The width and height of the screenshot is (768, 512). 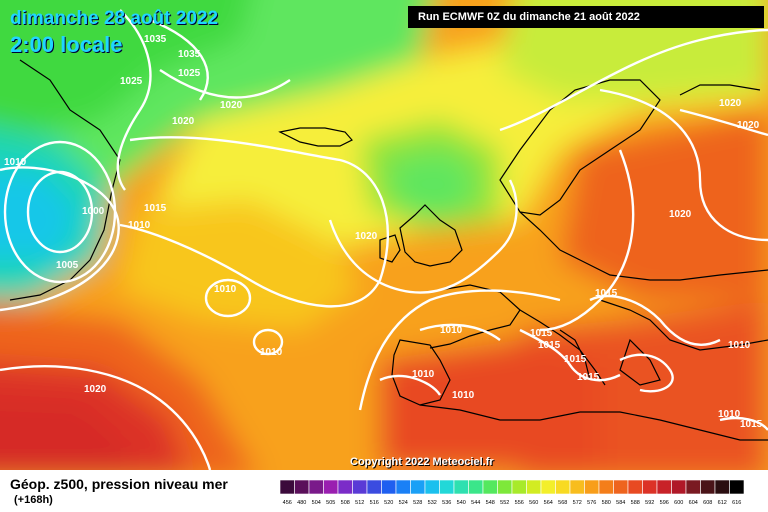 I want to click on copyright-label: Copyright 2022 Meteociel.fr, so click(x=422, y=462).